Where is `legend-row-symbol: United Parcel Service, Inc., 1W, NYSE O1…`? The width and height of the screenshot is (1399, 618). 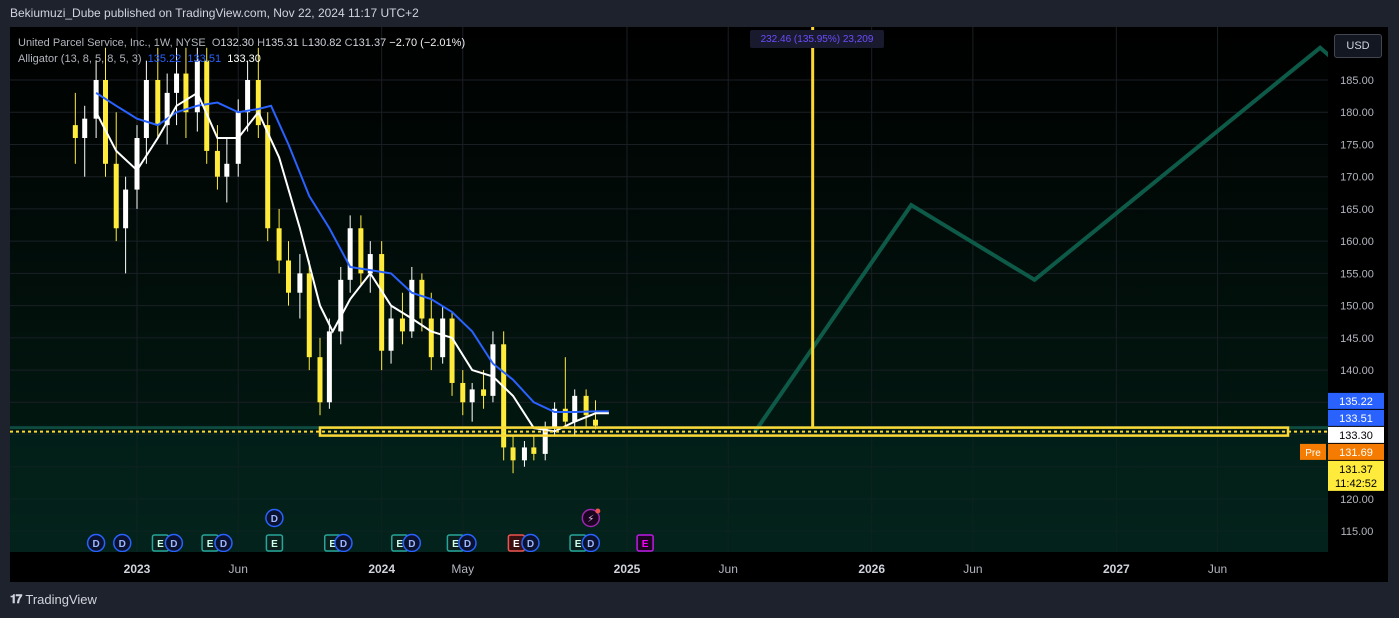
legend-row-symbol: United Parcel Service, Inc., 1W, NYSE O1… is located at coordinates (241, 43).